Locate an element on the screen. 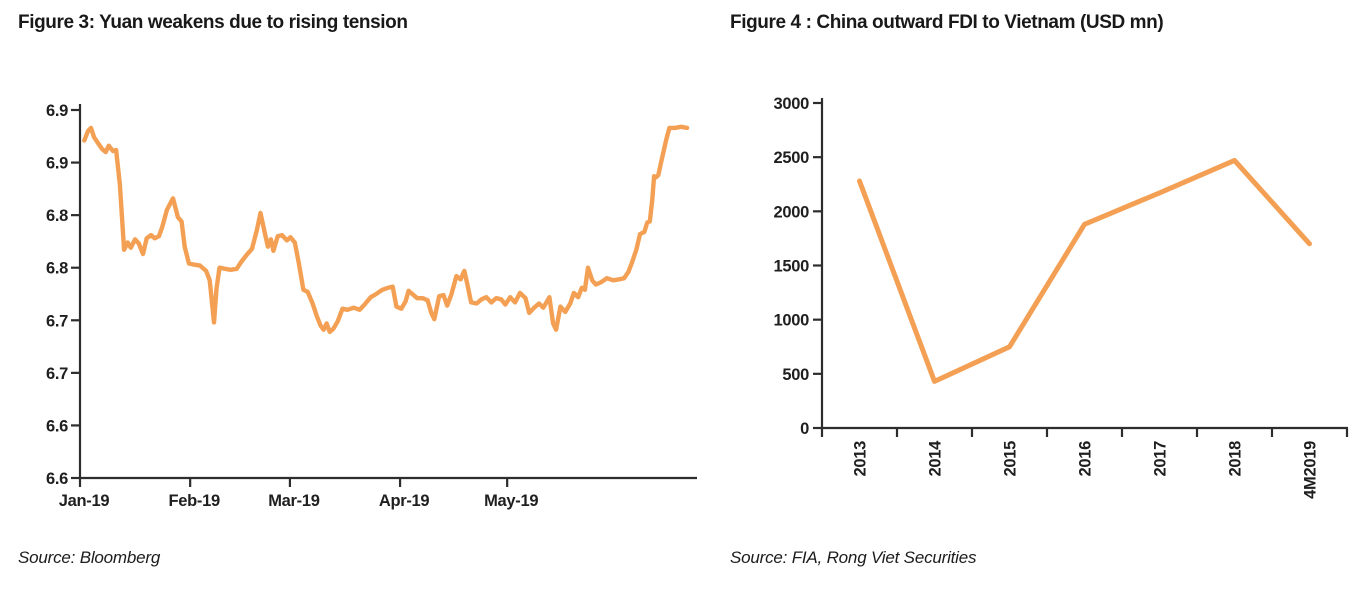 The image size is (1370, 608). figure4-x-tick-labels: 2013 2014 2015 2016 2017 2018 4M2019 is located at coordinates (1086, 469).